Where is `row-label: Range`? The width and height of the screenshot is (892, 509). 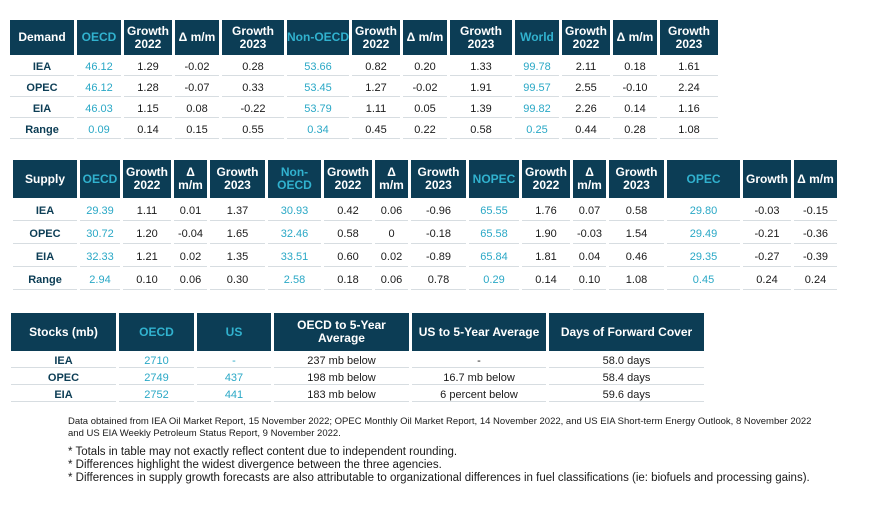
row-label: Range is located at coordinates (42, 130).